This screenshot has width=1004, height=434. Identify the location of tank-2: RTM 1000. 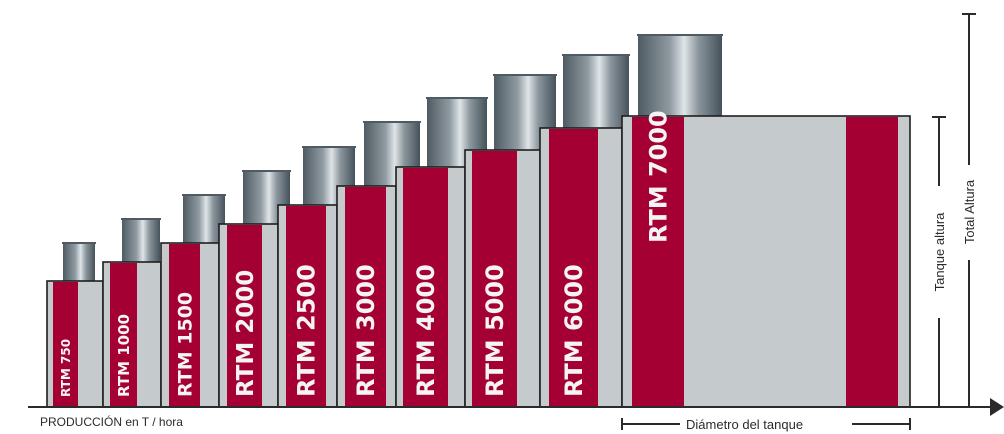
(132, 313).